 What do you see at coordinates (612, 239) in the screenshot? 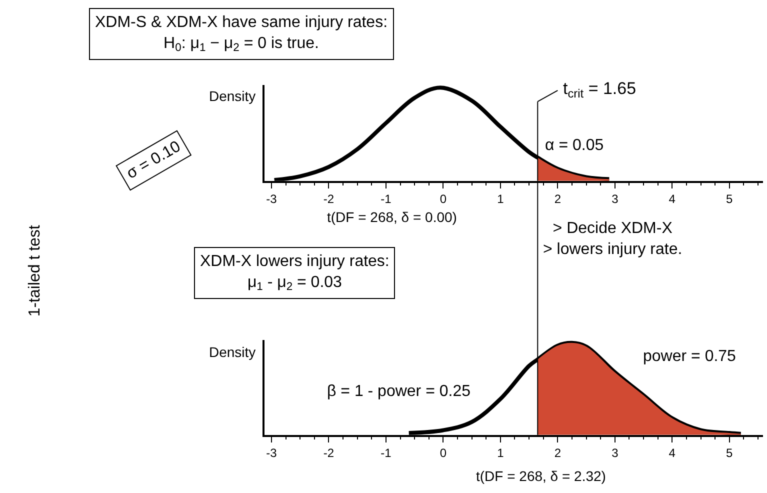
I see `text: > Decide XDM-X > lowers injury rate.` at bounding box center [612, 239].